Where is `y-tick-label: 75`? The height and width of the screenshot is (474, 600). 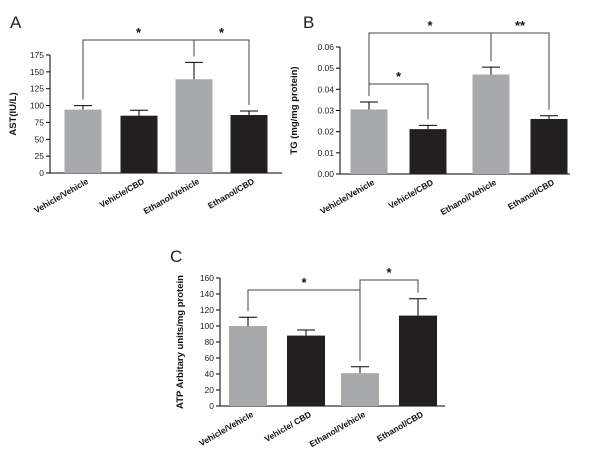 y-tick-label: 75 is located at coordinates (40, 122).